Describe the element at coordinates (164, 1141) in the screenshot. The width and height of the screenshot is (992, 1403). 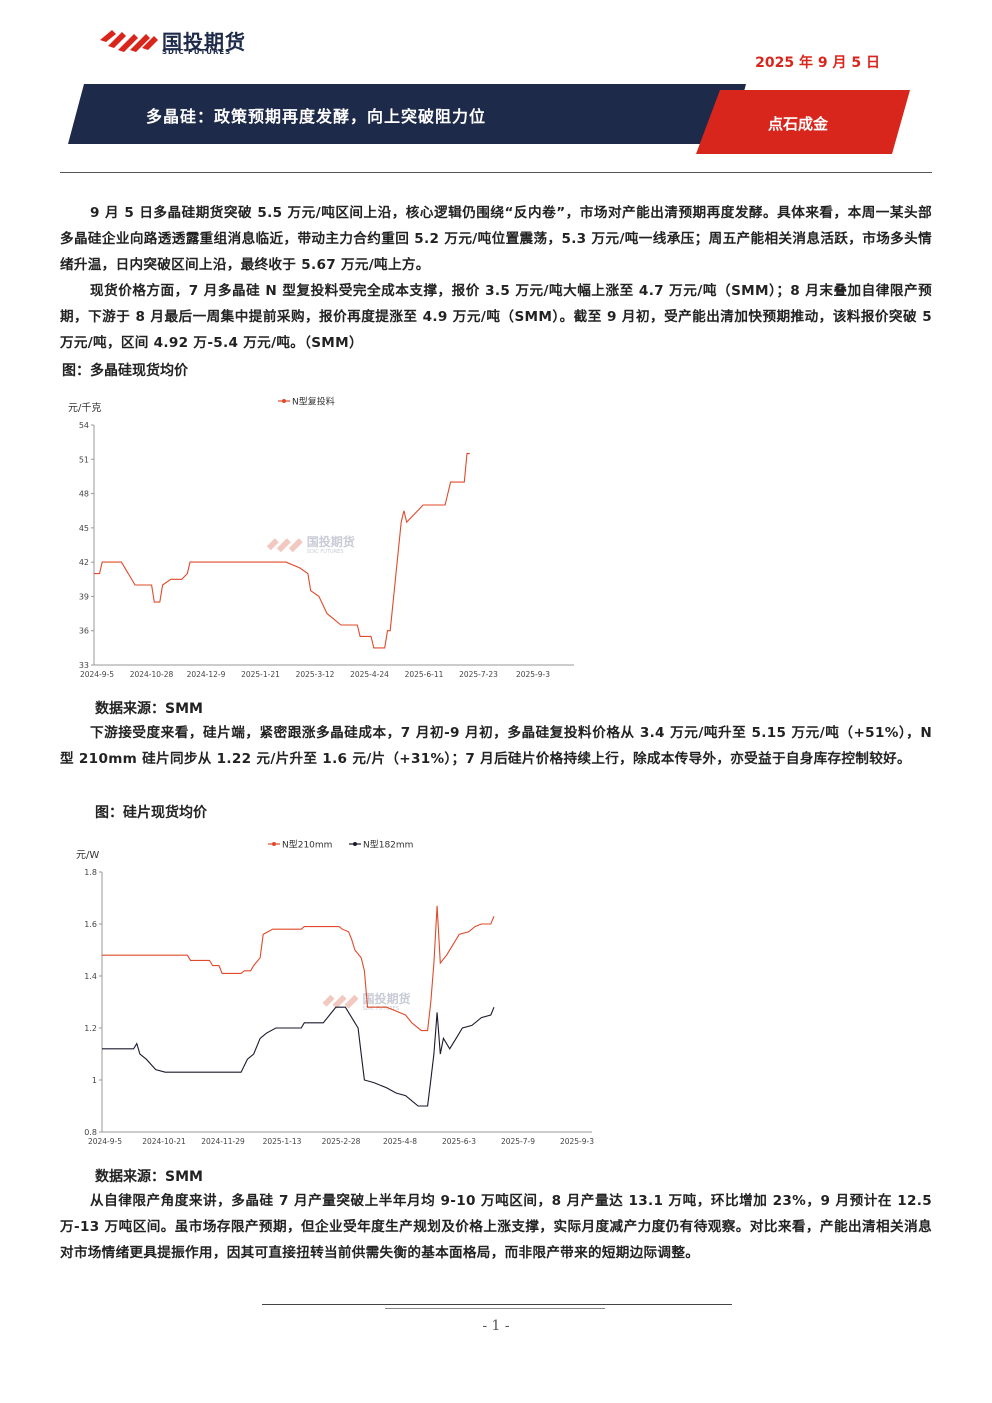
I see `x-tick-label: 2024-10-21` at that location.